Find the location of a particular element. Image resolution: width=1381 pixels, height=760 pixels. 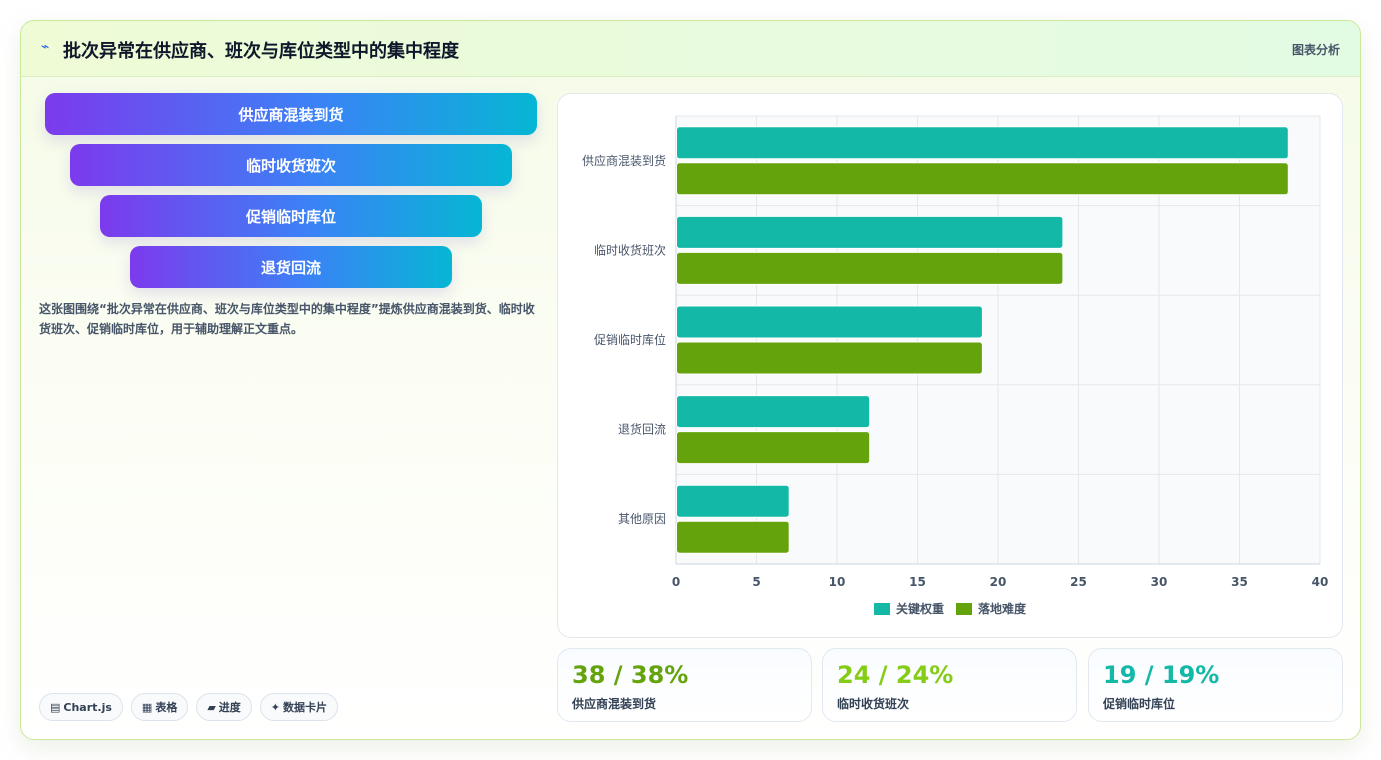

funnel-step-label: 供应商混装到货 is located at coordinates (291, 114).